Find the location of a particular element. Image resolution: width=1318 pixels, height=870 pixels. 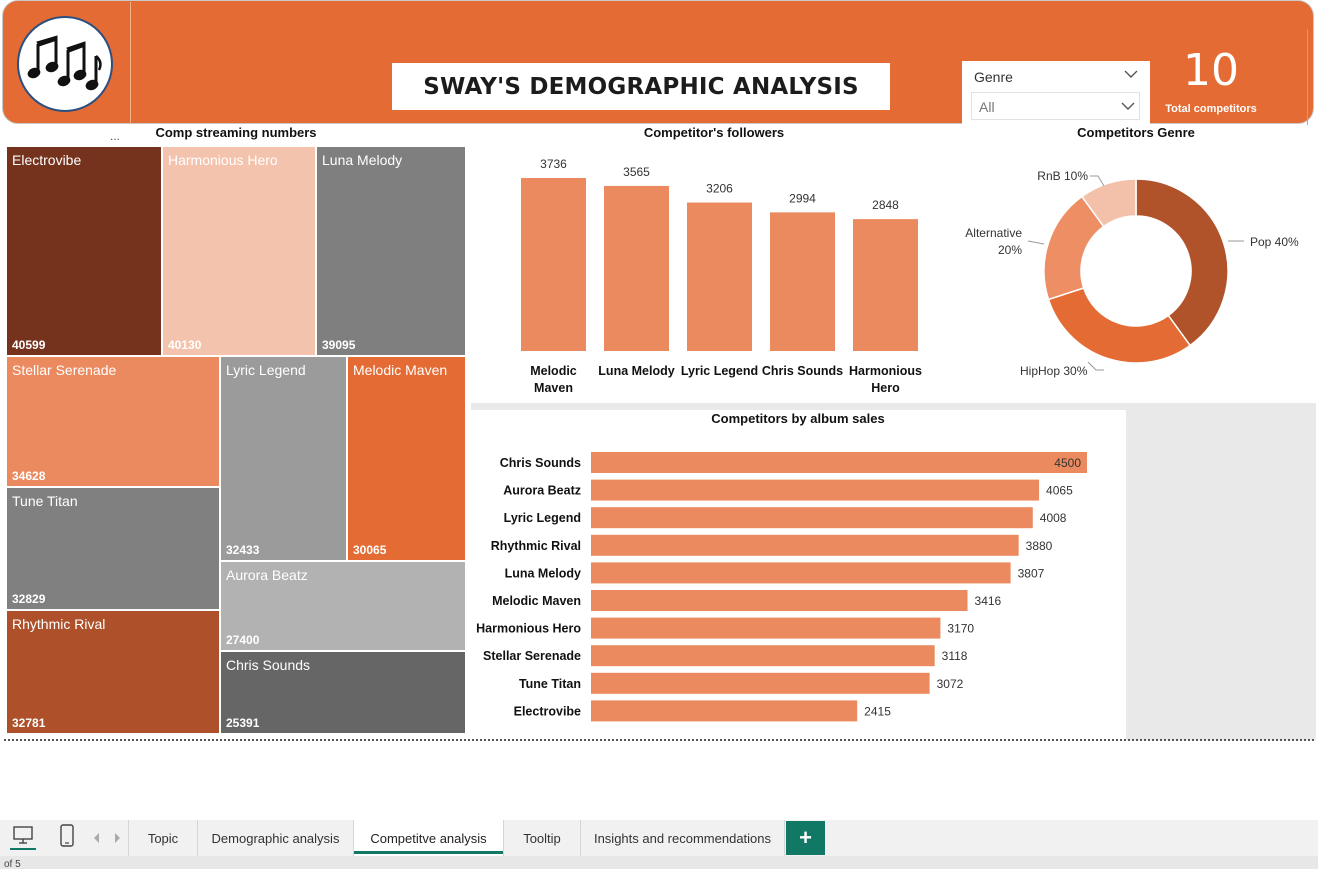

treemap-cell-value: 30065 is located at coordinates (370, 550).